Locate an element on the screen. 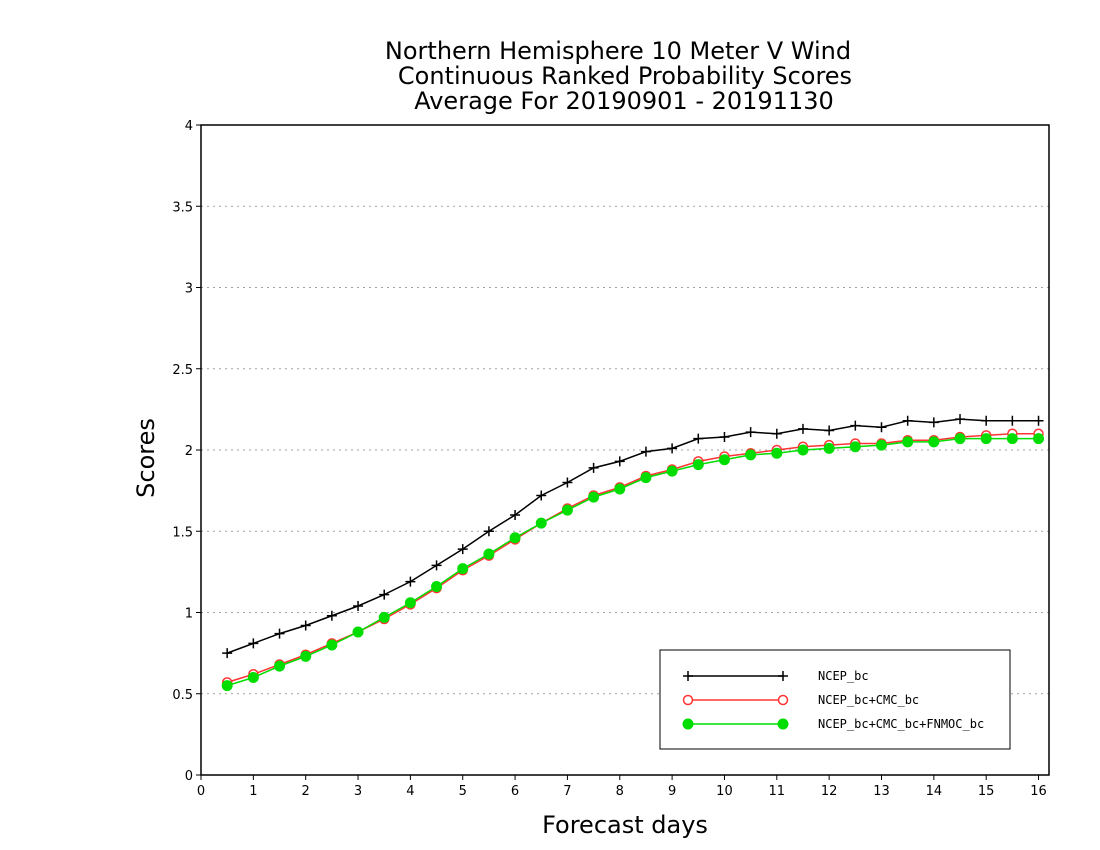 The width and height of the screenshot is (1100, 850). legend-item-2: NCEP_bc+CMC_bc+FNMOC_bc is located at coordinates (833, 724).